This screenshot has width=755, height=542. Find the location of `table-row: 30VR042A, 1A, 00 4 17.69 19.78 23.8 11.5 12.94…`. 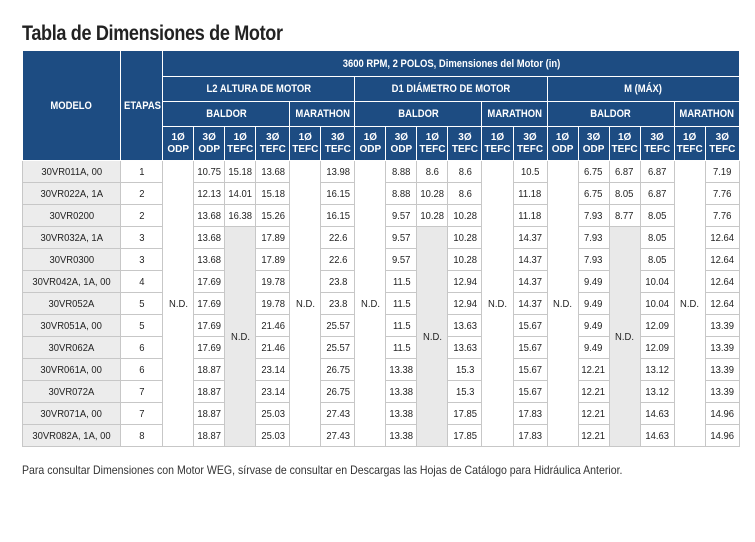

table-row: 30VR042A, 1A, 00 4 17.69 19.78 23.8 11.5 12.94… is located at coordinates (381, 281).